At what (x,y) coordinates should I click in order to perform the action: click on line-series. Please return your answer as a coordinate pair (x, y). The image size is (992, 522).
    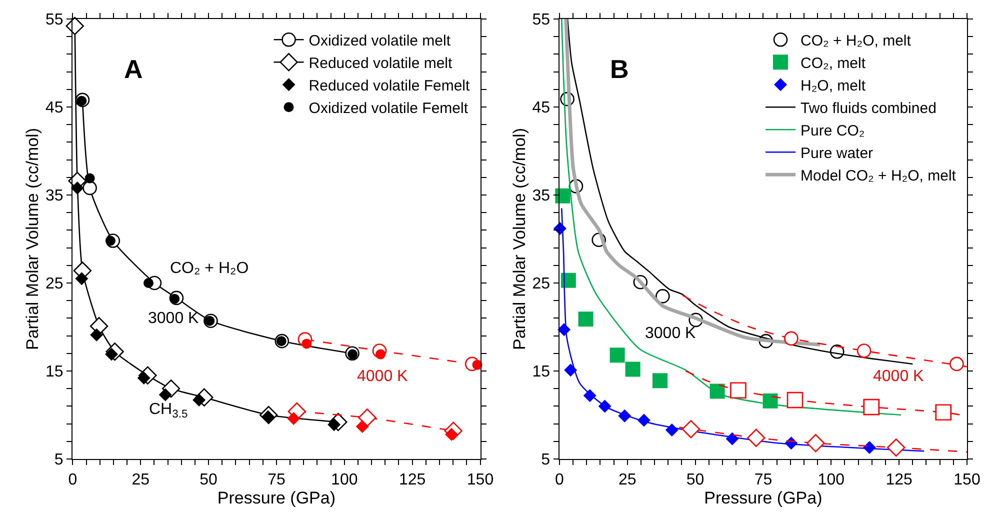
    Looking at the image, I should click on (824, 331).